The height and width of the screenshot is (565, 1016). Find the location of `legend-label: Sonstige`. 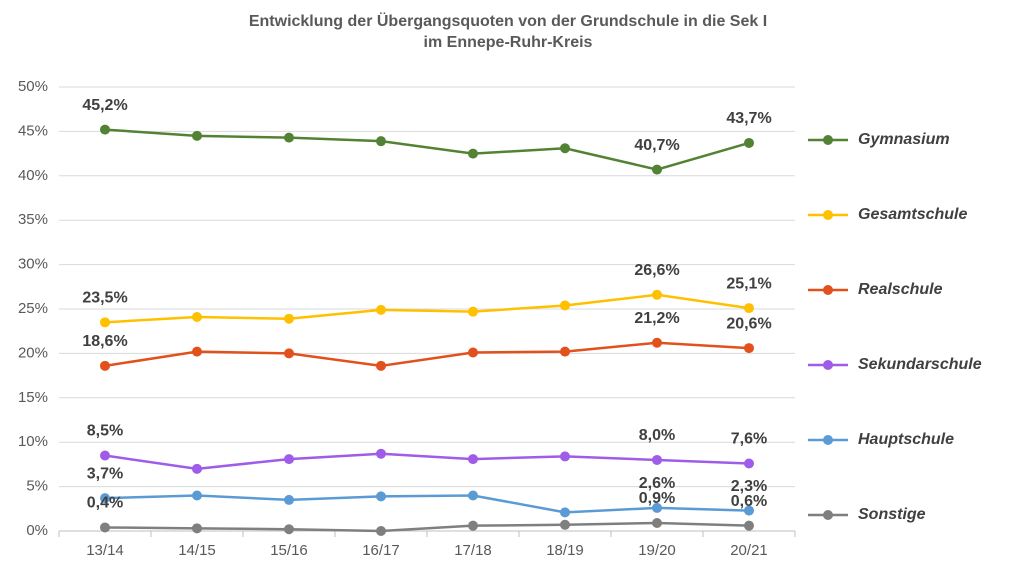

legend-label: Sonstige is located at coordinates (892, 514).